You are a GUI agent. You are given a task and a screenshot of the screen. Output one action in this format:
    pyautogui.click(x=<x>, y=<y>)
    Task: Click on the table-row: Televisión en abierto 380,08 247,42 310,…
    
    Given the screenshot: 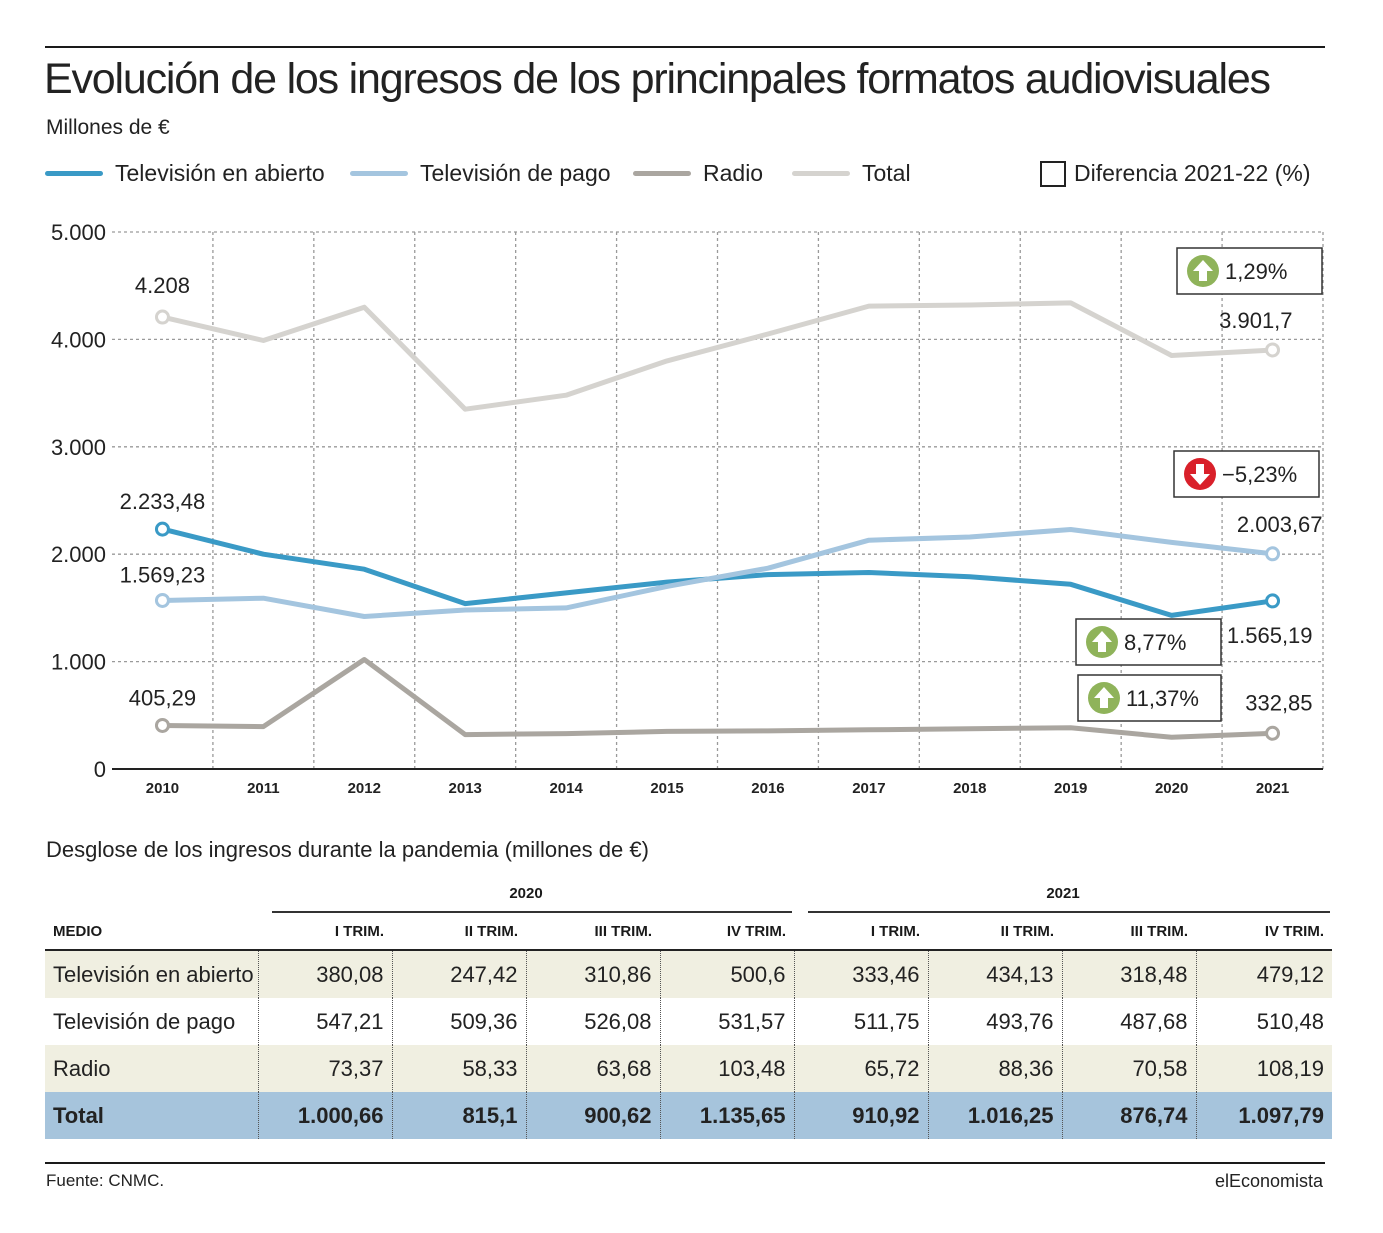 What is the action you would take?
    pyautogui.click(x=688, y=974)
    